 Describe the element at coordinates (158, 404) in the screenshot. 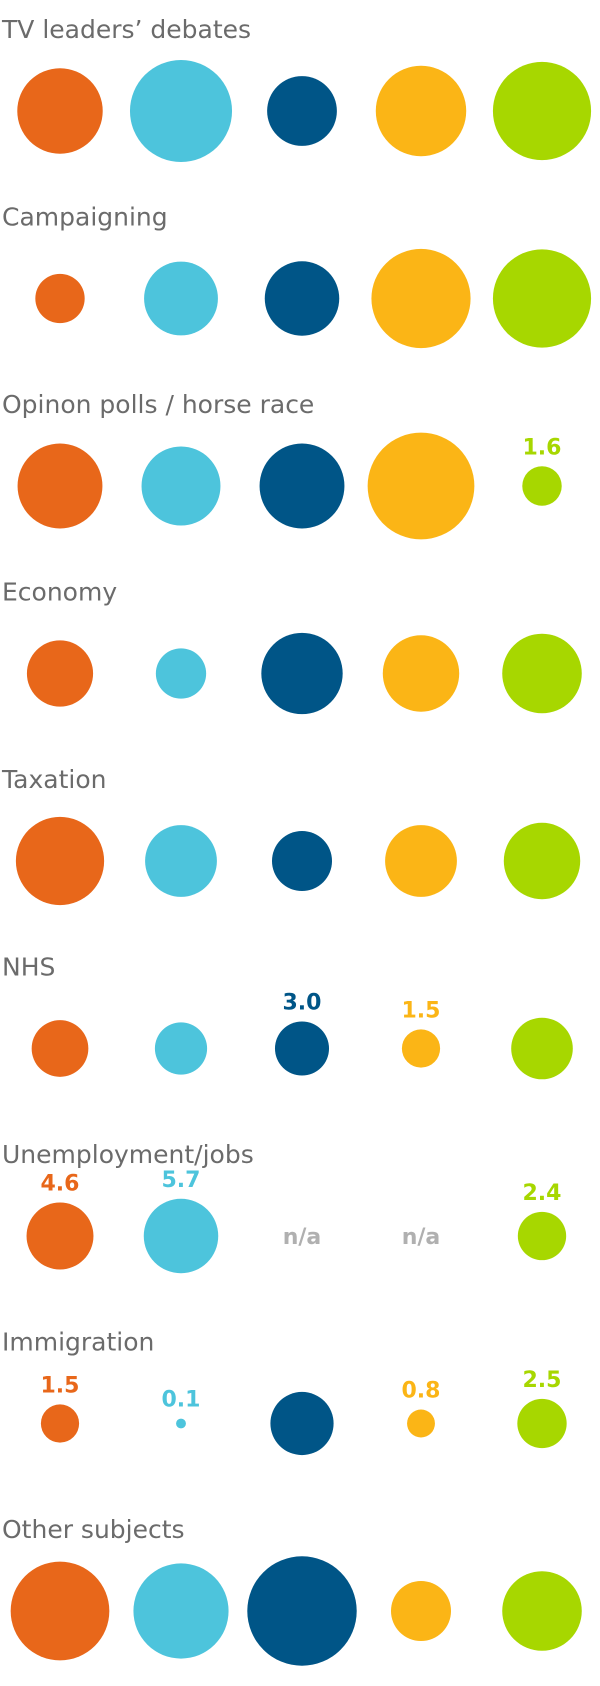

I see `row-title: Opinon polls / horse race` at that location.